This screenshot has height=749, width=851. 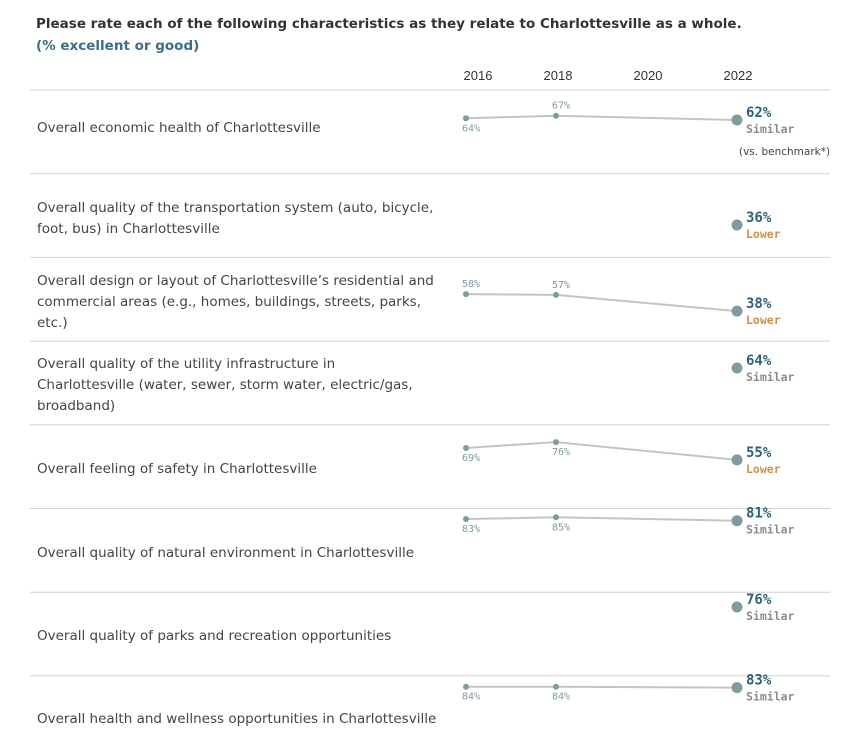 I want to click on point-label-5-2018: 85%, so click(x=561, y=527).